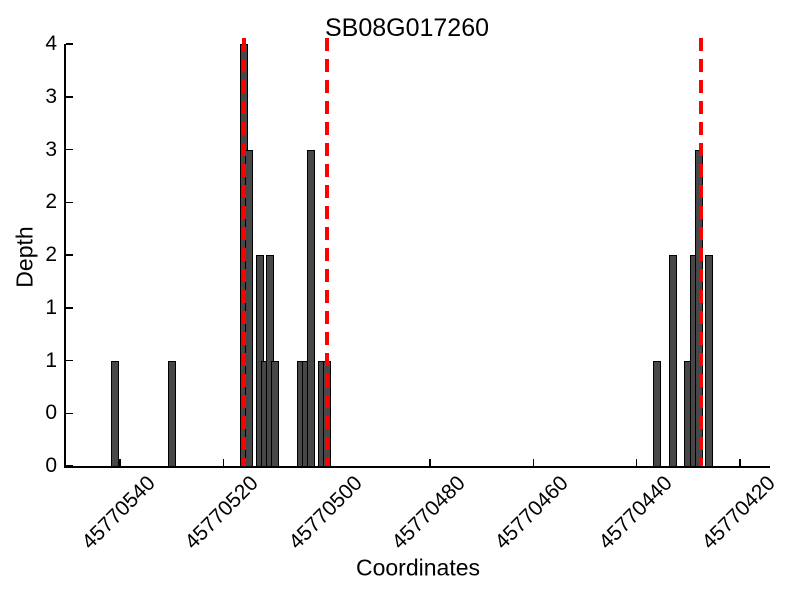 The width and height of the screenshot is (800, 600). Describe the element at coordinates (325, 512) in the screenshot. I see `x-tick-label: 45770500` at that location.